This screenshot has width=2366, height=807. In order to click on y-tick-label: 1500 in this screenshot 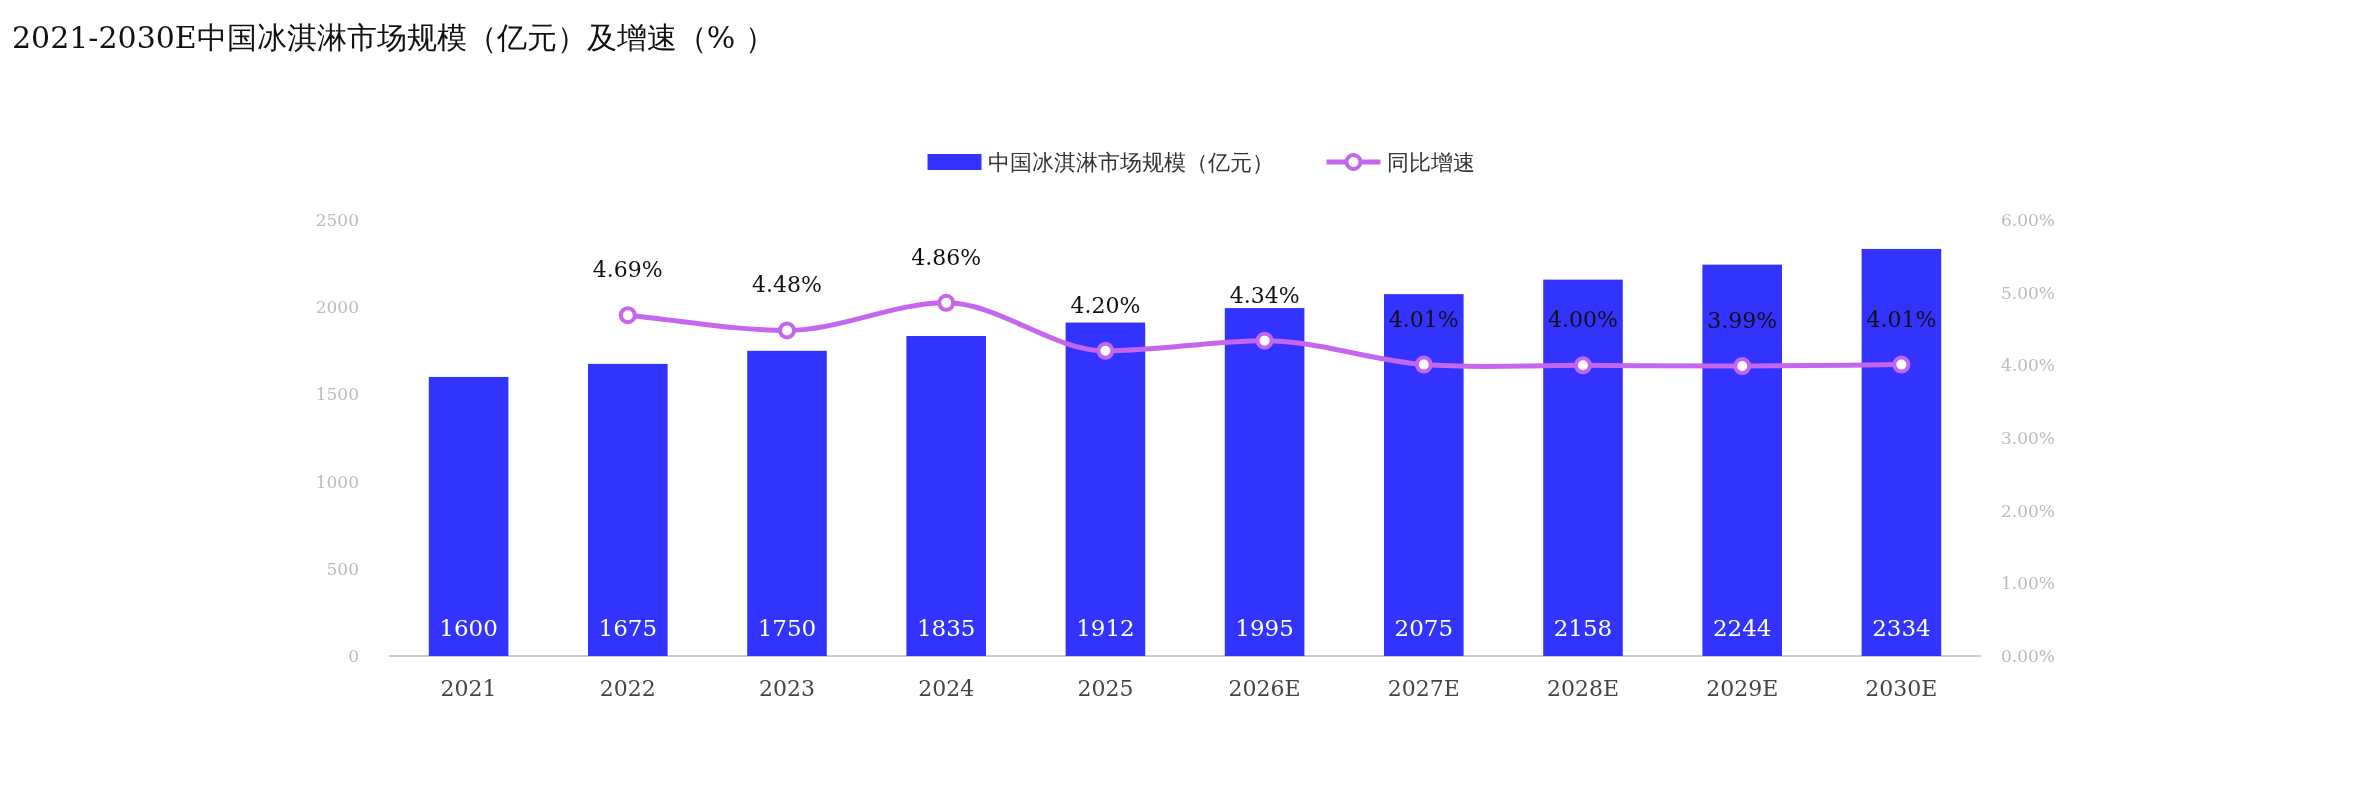, I will do `click(337, 394)`.